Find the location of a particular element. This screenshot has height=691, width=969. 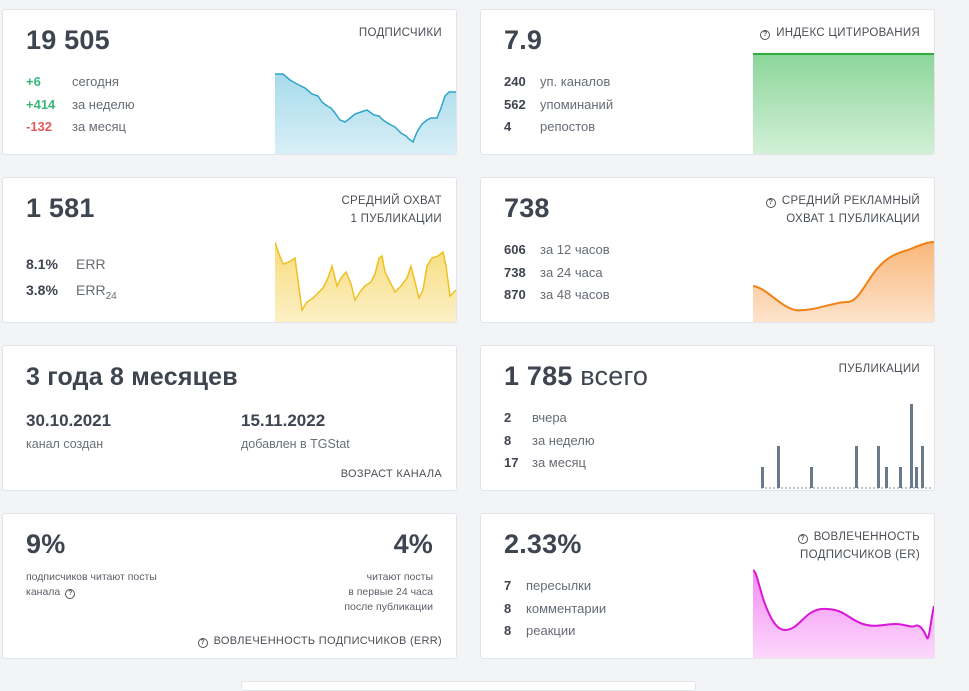

stat-text: реакции is located at coordinates (551, 630).